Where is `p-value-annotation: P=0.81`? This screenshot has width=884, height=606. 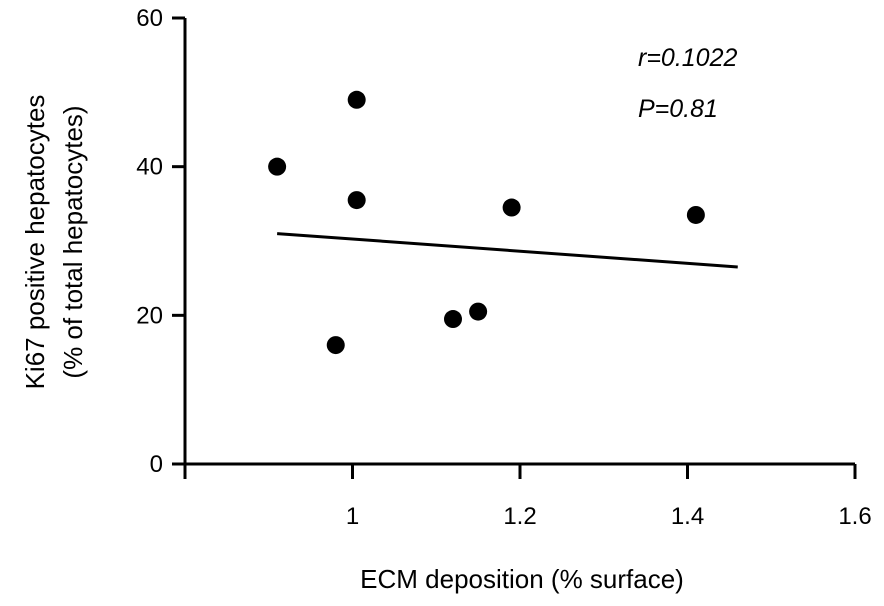
p-value-annotation: P=0.81 is located at coordinates (678, 109).